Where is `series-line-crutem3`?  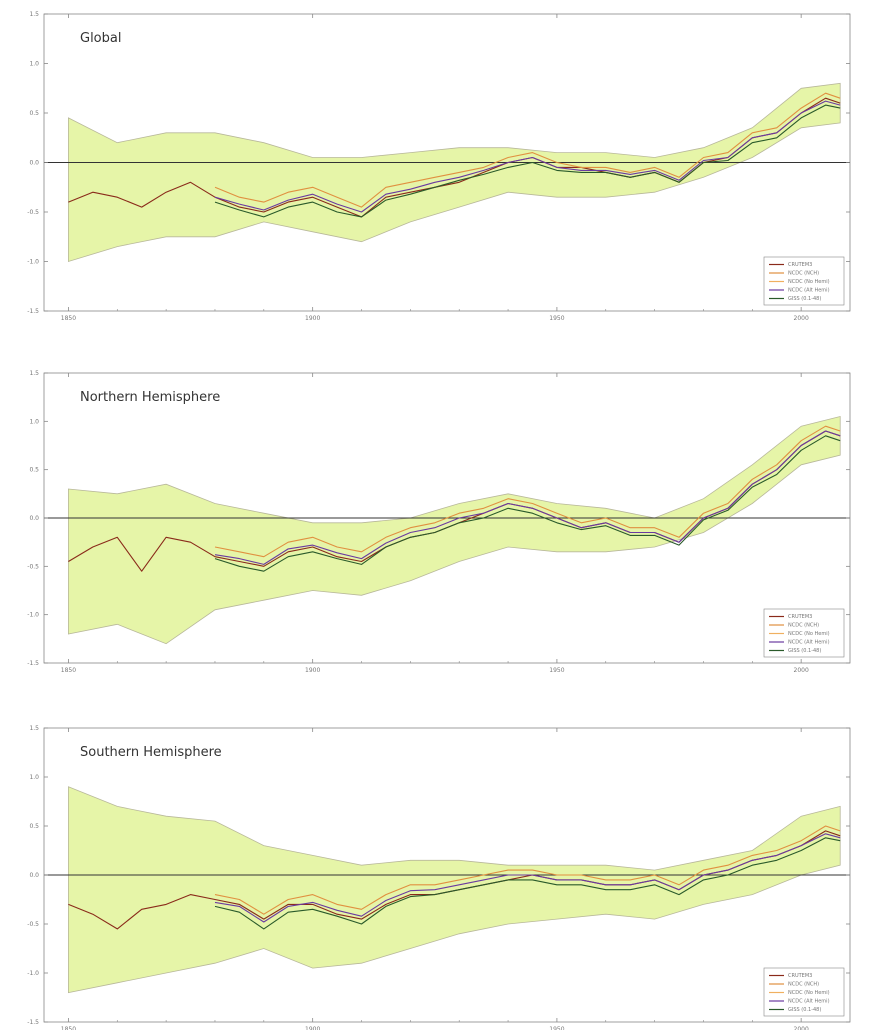 series-line-crutem3 is located at coordinates (454, 157).